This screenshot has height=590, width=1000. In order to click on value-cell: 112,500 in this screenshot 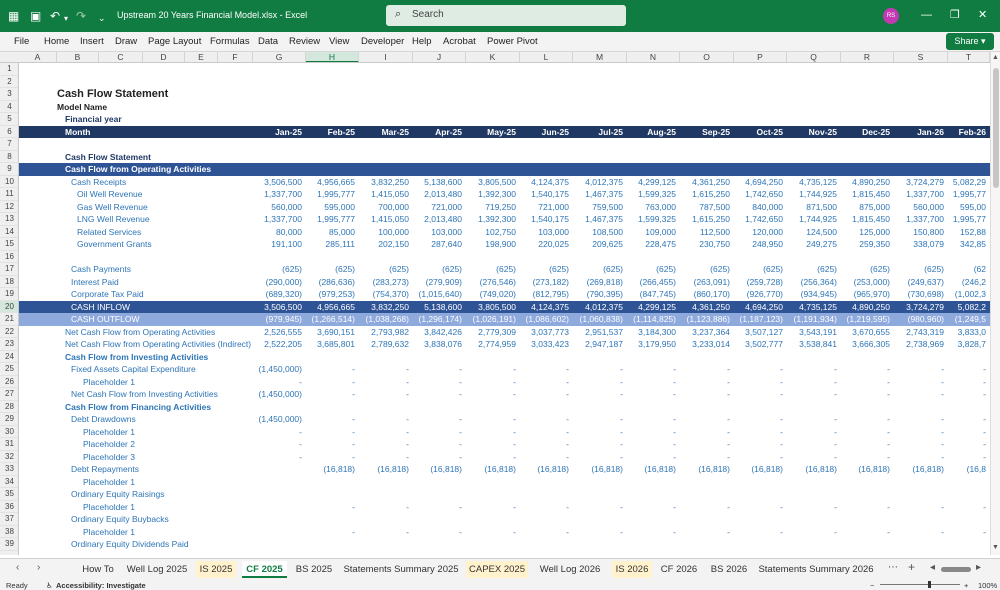, I will do `click(714, 231)`.